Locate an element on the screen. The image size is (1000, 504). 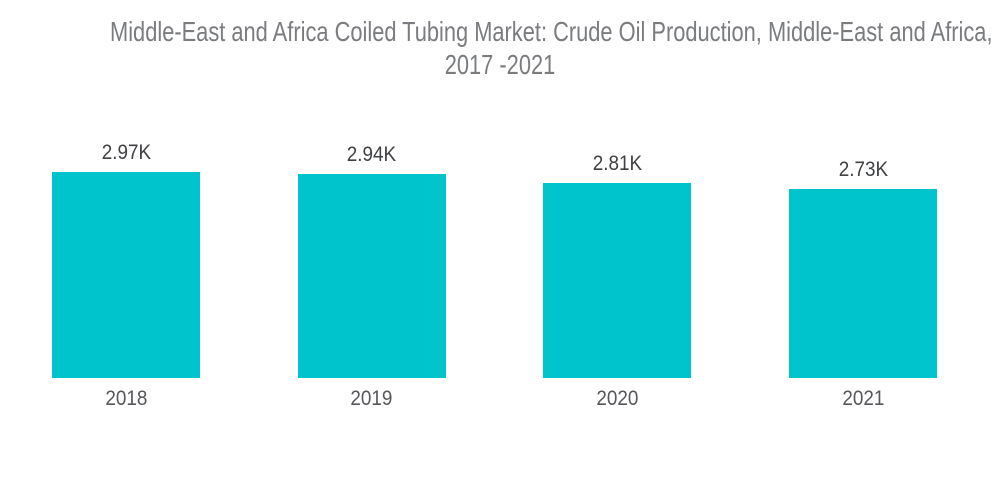
bar-group: 2.81K 2020 is located at coordinates (617, 281).